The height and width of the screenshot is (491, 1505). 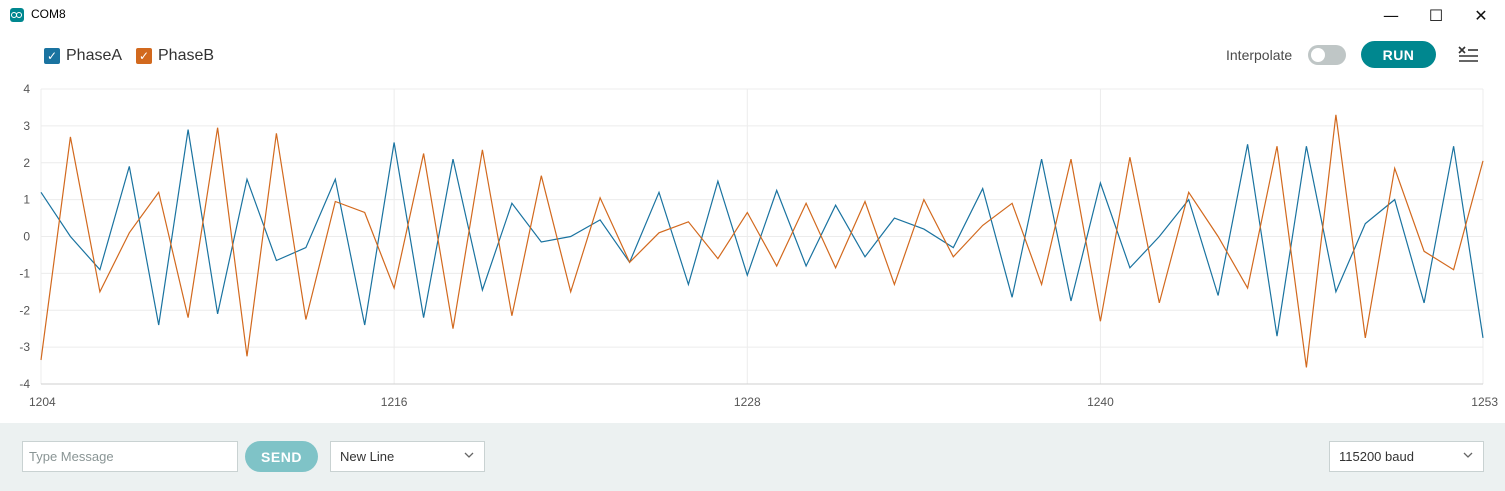 I want to click on legend-label-phaseb: PhaseB, so click(x=186, y=55).